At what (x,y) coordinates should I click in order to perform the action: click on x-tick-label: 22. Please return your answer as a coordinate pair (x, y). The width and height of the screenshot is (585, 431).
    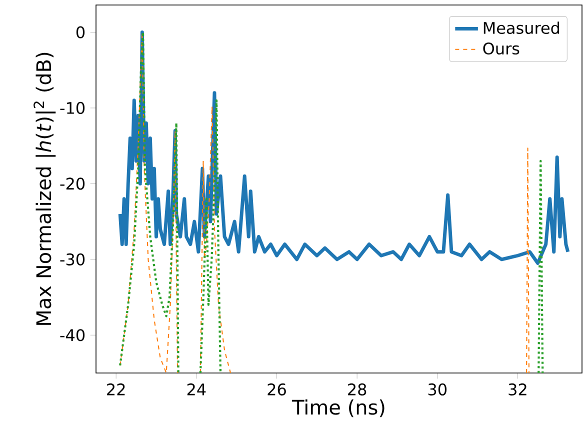
    Looking at the image, I should click on (116, 389).